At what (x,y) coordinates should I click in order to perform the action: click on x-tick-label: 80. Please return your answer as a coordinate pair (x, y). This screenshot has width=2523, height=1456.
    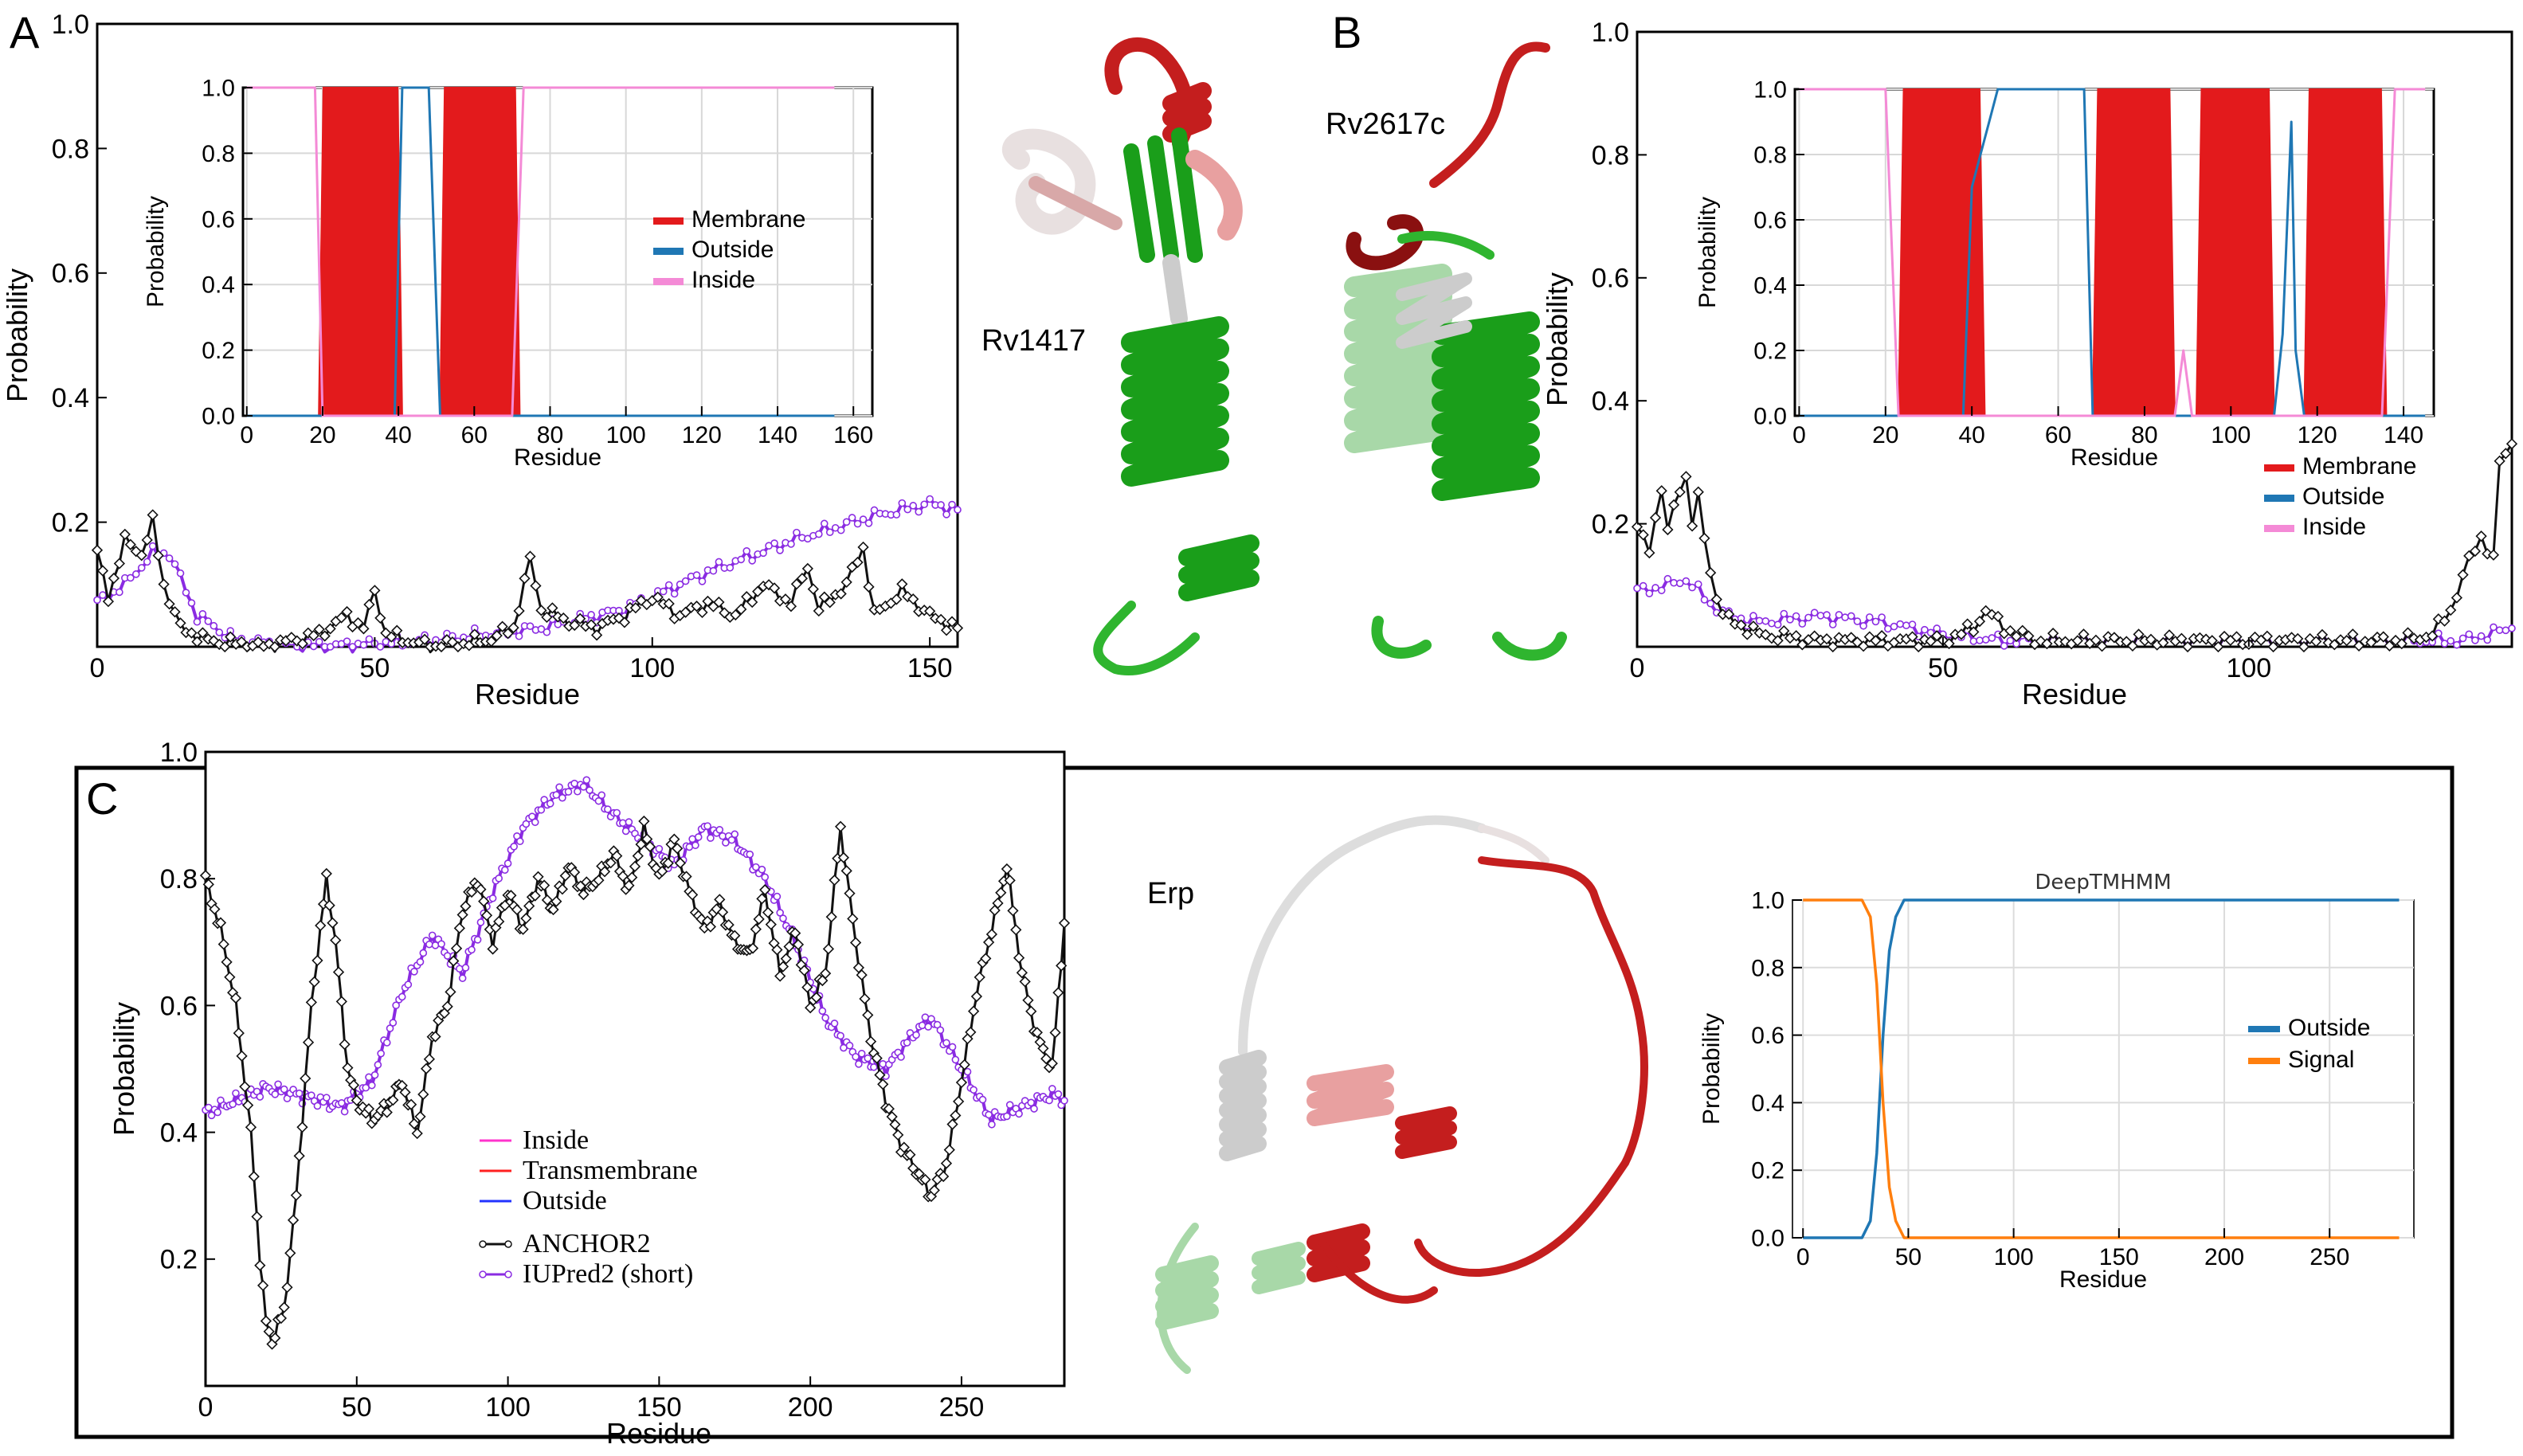
    Looking at the image, I should click on (550, 435).